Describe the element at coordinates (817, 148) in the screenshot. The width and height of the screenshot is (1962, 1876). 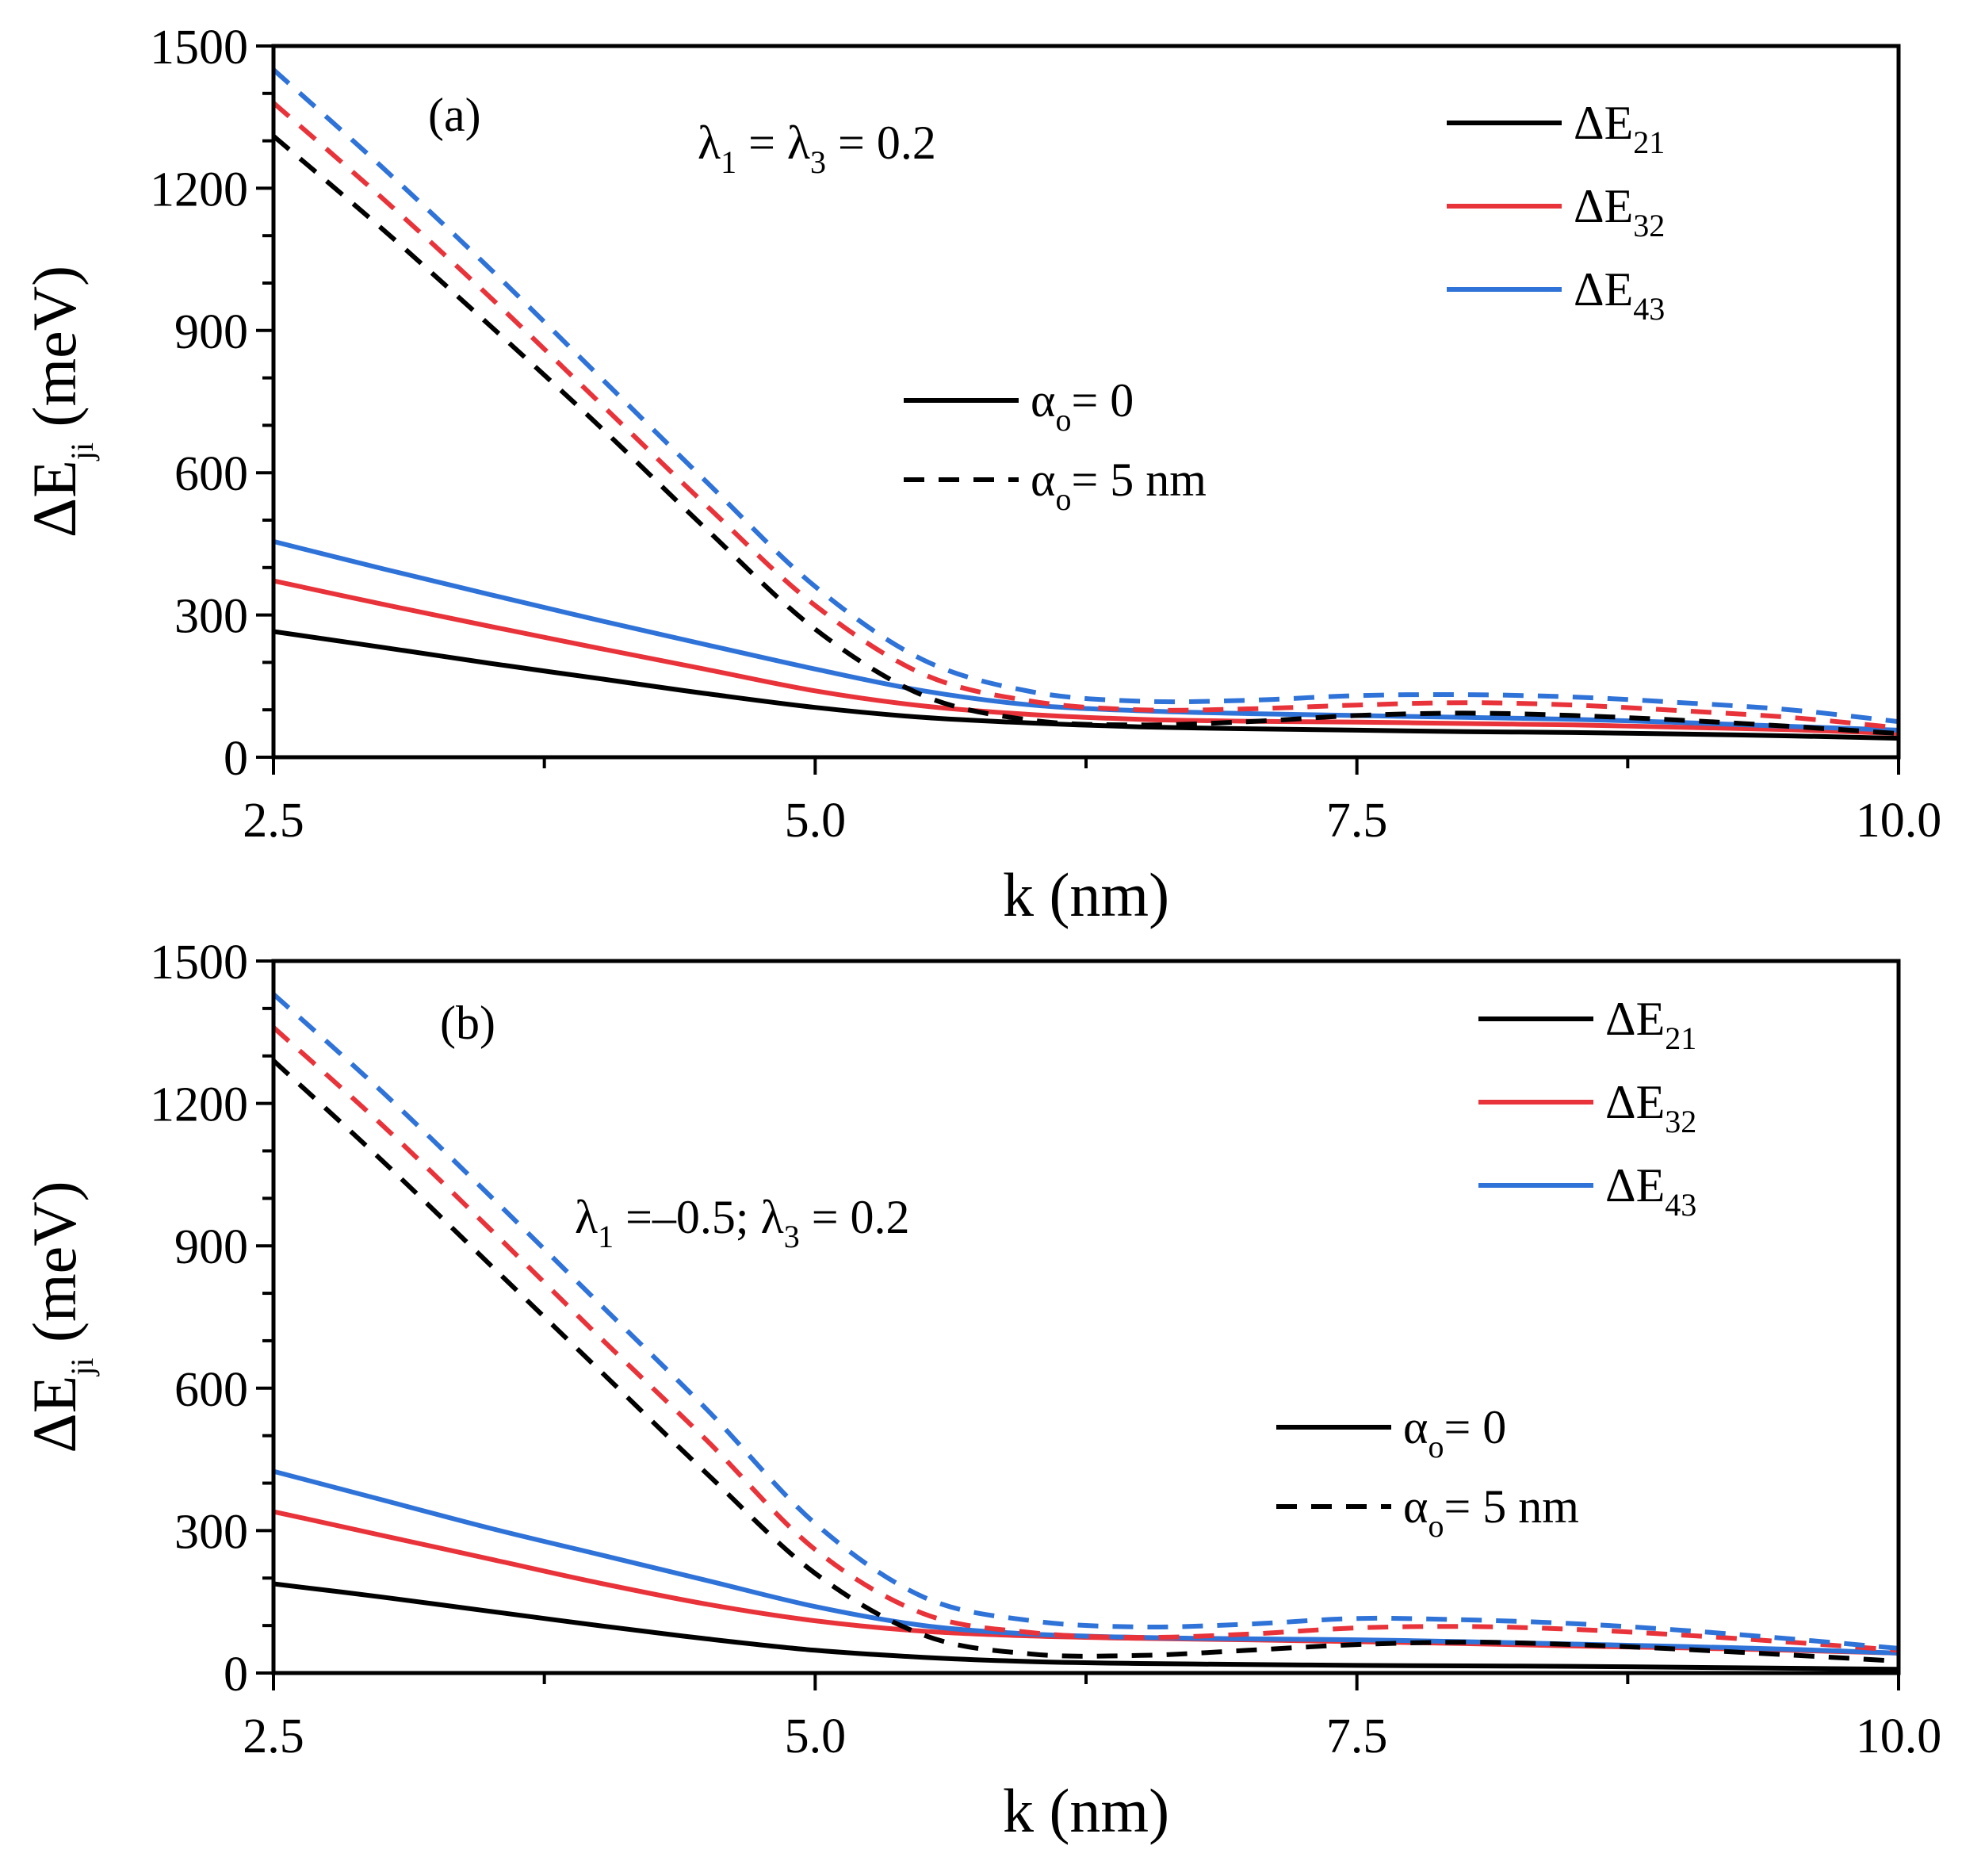
I see `lambda-annotation: λ1 = λ3 = 0.2` at that location.